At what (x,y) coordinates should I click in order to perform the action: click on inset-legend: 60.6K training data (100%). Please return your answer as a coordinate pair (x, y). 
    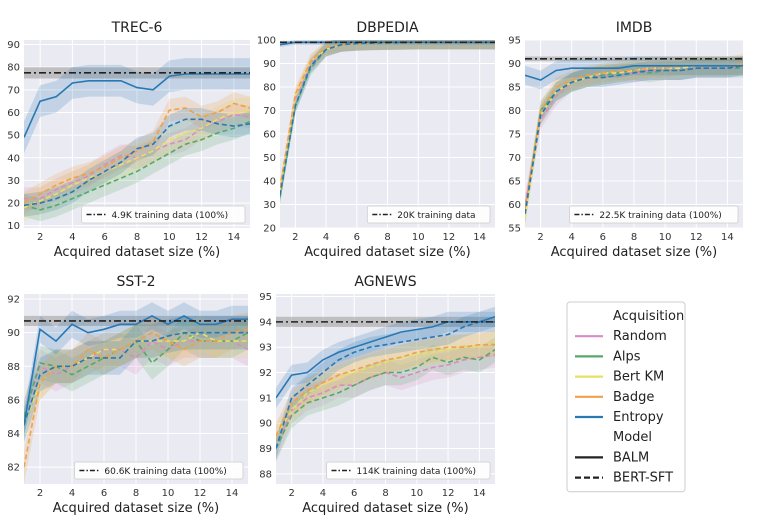
    Looking at the image, I should click on (159, 470).